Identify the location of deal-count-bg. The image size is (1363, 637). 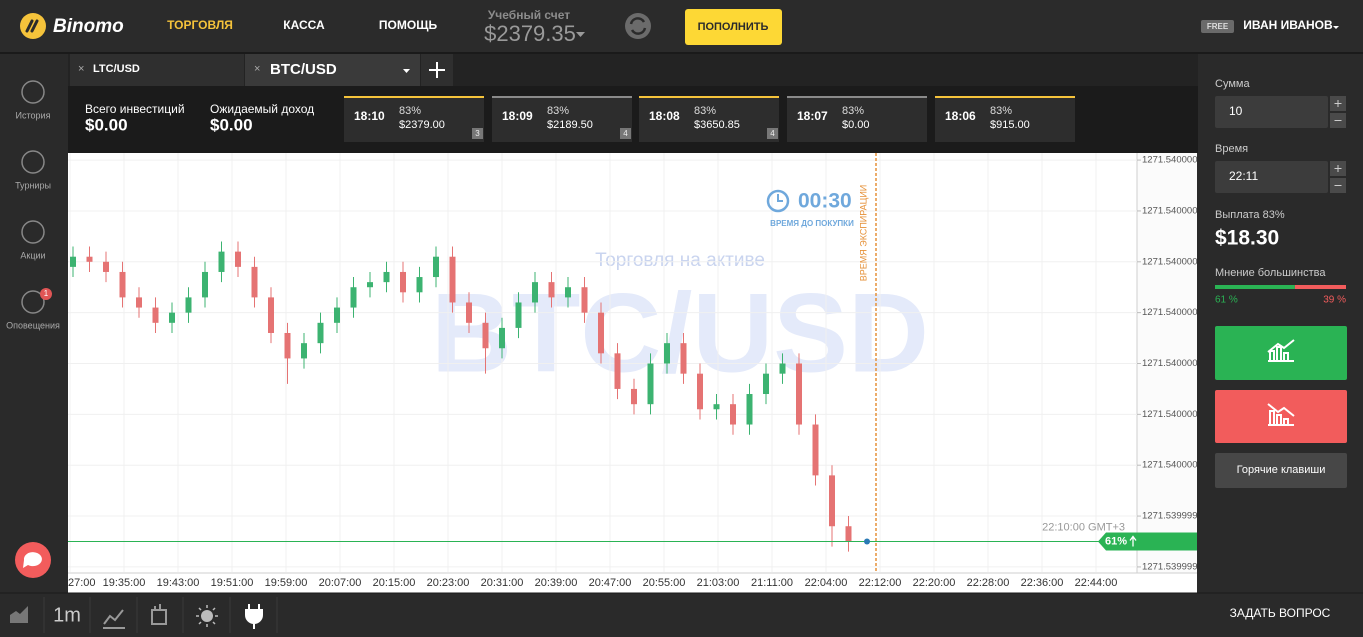
(625, 133).